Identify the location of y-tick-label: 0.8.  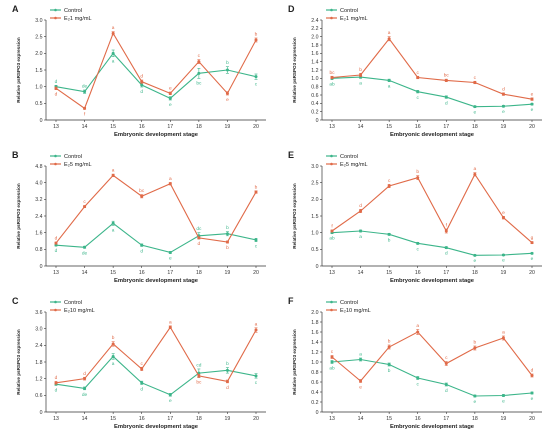
(38, 250).